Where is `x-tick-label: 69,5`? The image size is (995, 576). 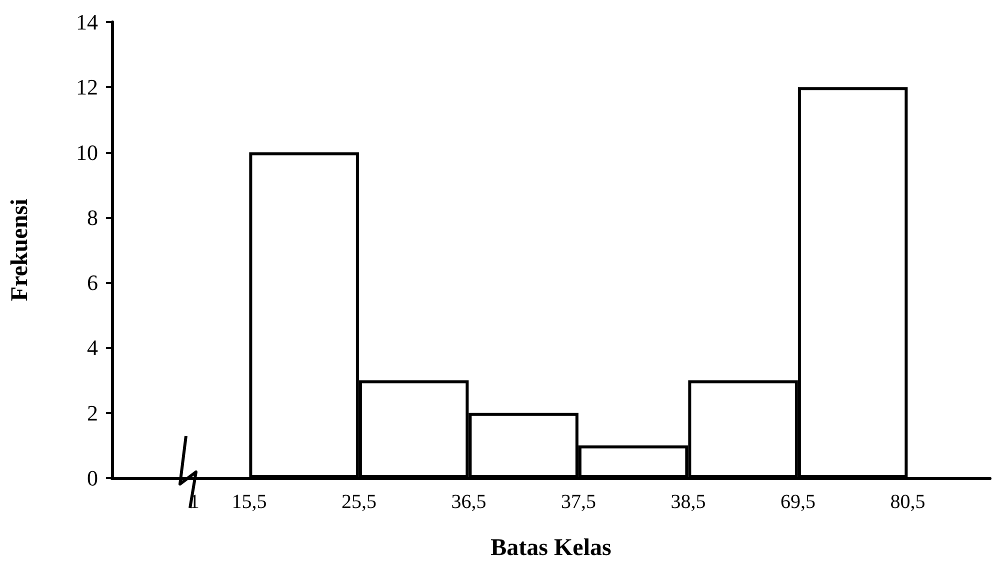 x-tick-label: 69,5 is located at coordinates (798, 502).